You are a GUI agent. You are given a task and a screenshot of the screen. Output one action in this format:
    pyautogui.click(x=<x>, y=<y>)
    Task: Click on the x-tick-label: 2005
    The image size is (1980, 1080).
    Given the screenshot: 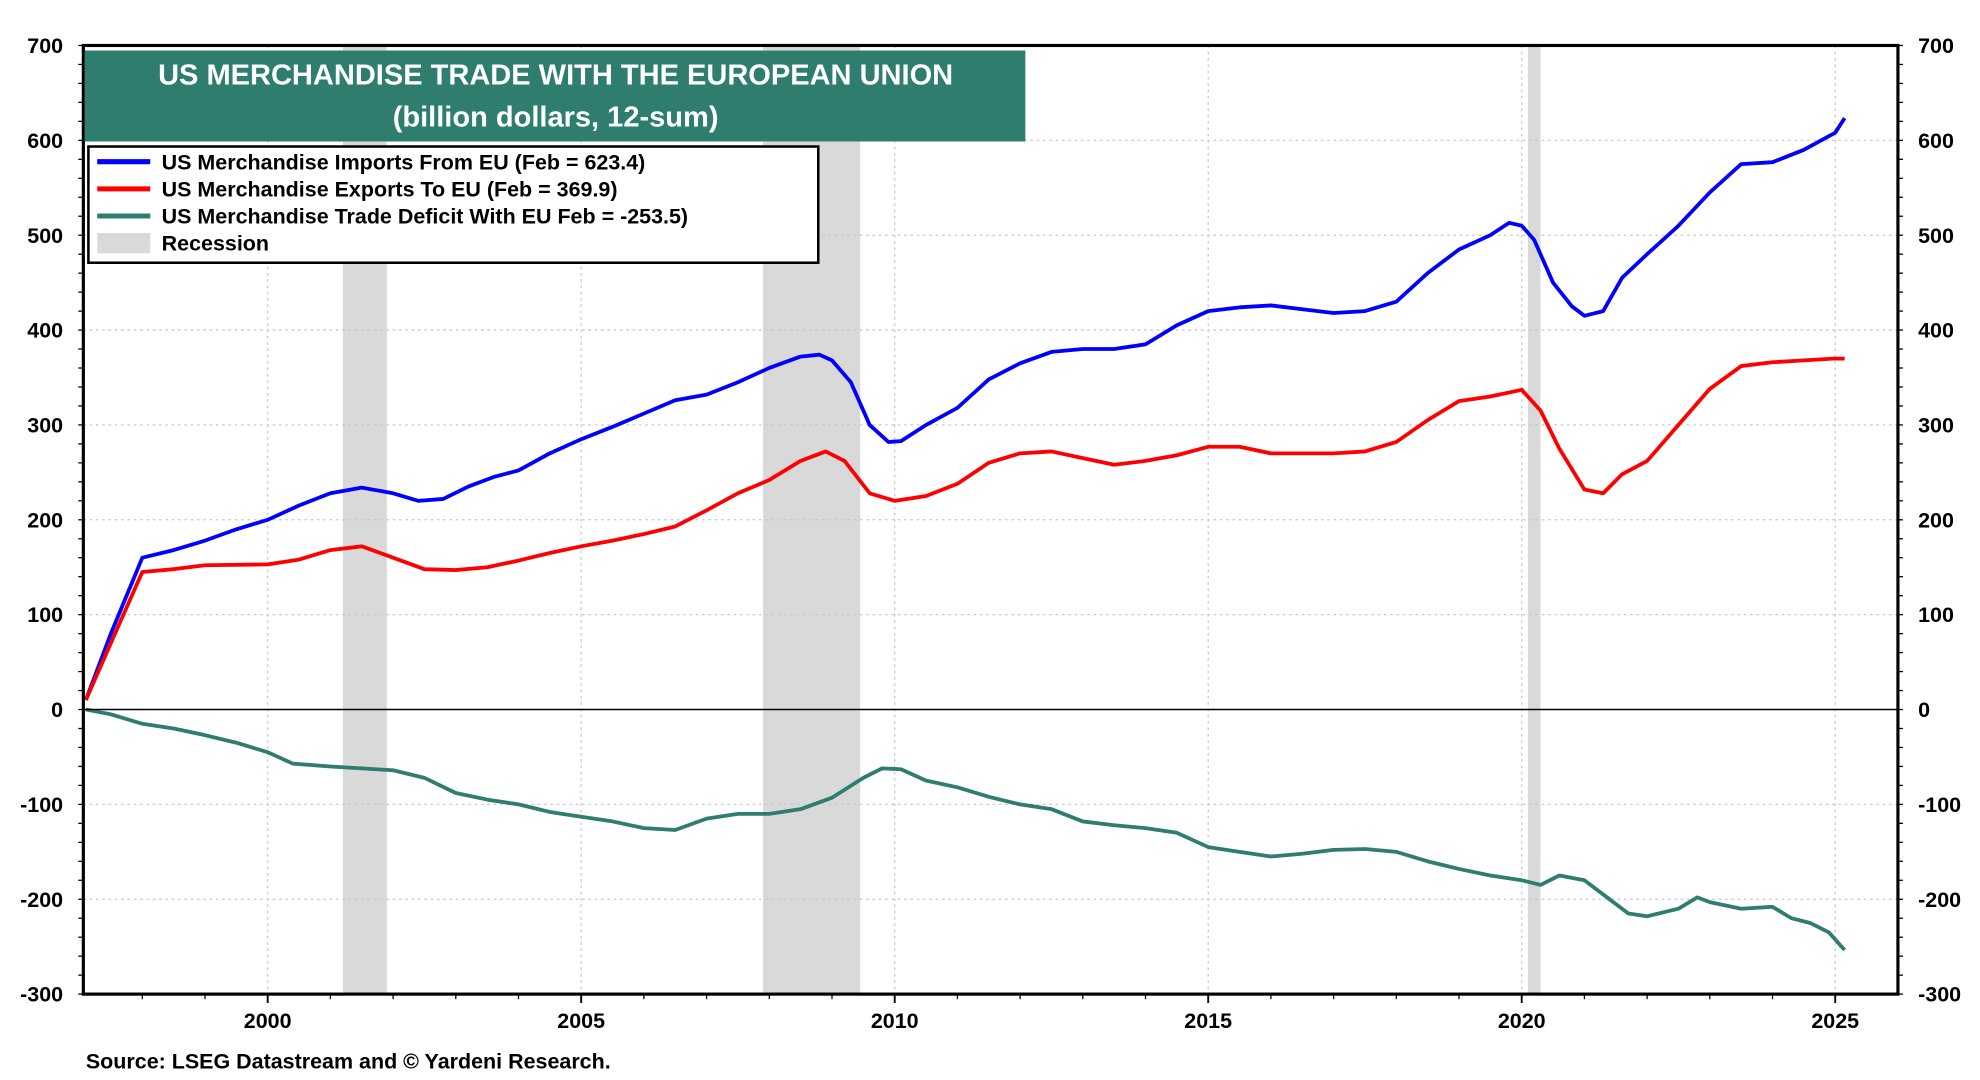 What is the action you would take?
    pyautogui.click(x=581, y=1021)
    